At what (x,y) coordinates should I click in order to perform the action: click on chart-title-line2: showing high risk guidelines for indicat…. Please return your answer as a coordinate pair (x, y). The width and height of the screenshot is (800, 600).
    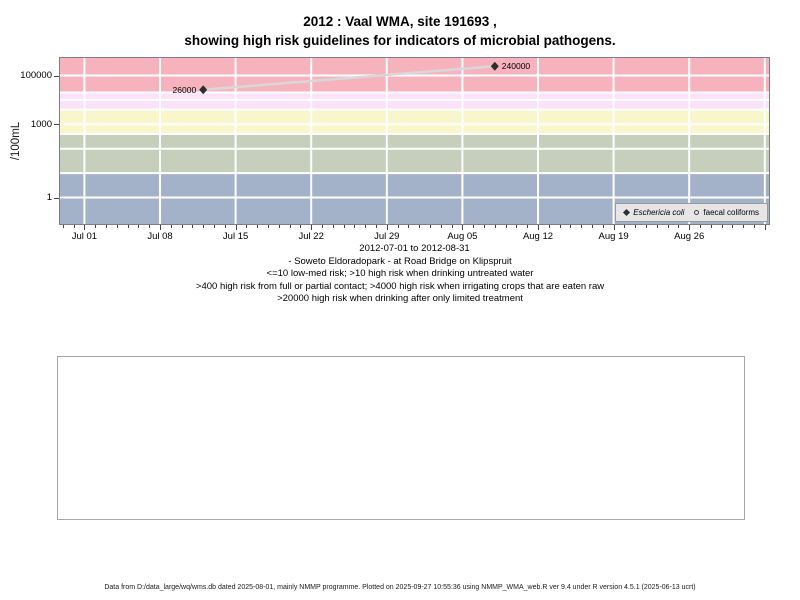
    Looking at the image, I should click on (400, 40).